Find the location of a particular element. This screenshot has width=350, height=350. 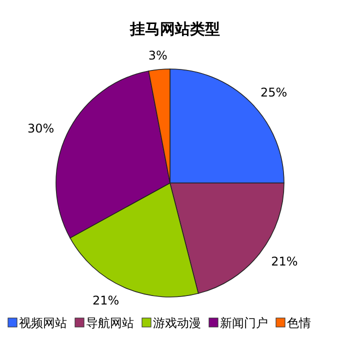

chart-title: 挂马网站类型 is located at coordinates (174, 29).